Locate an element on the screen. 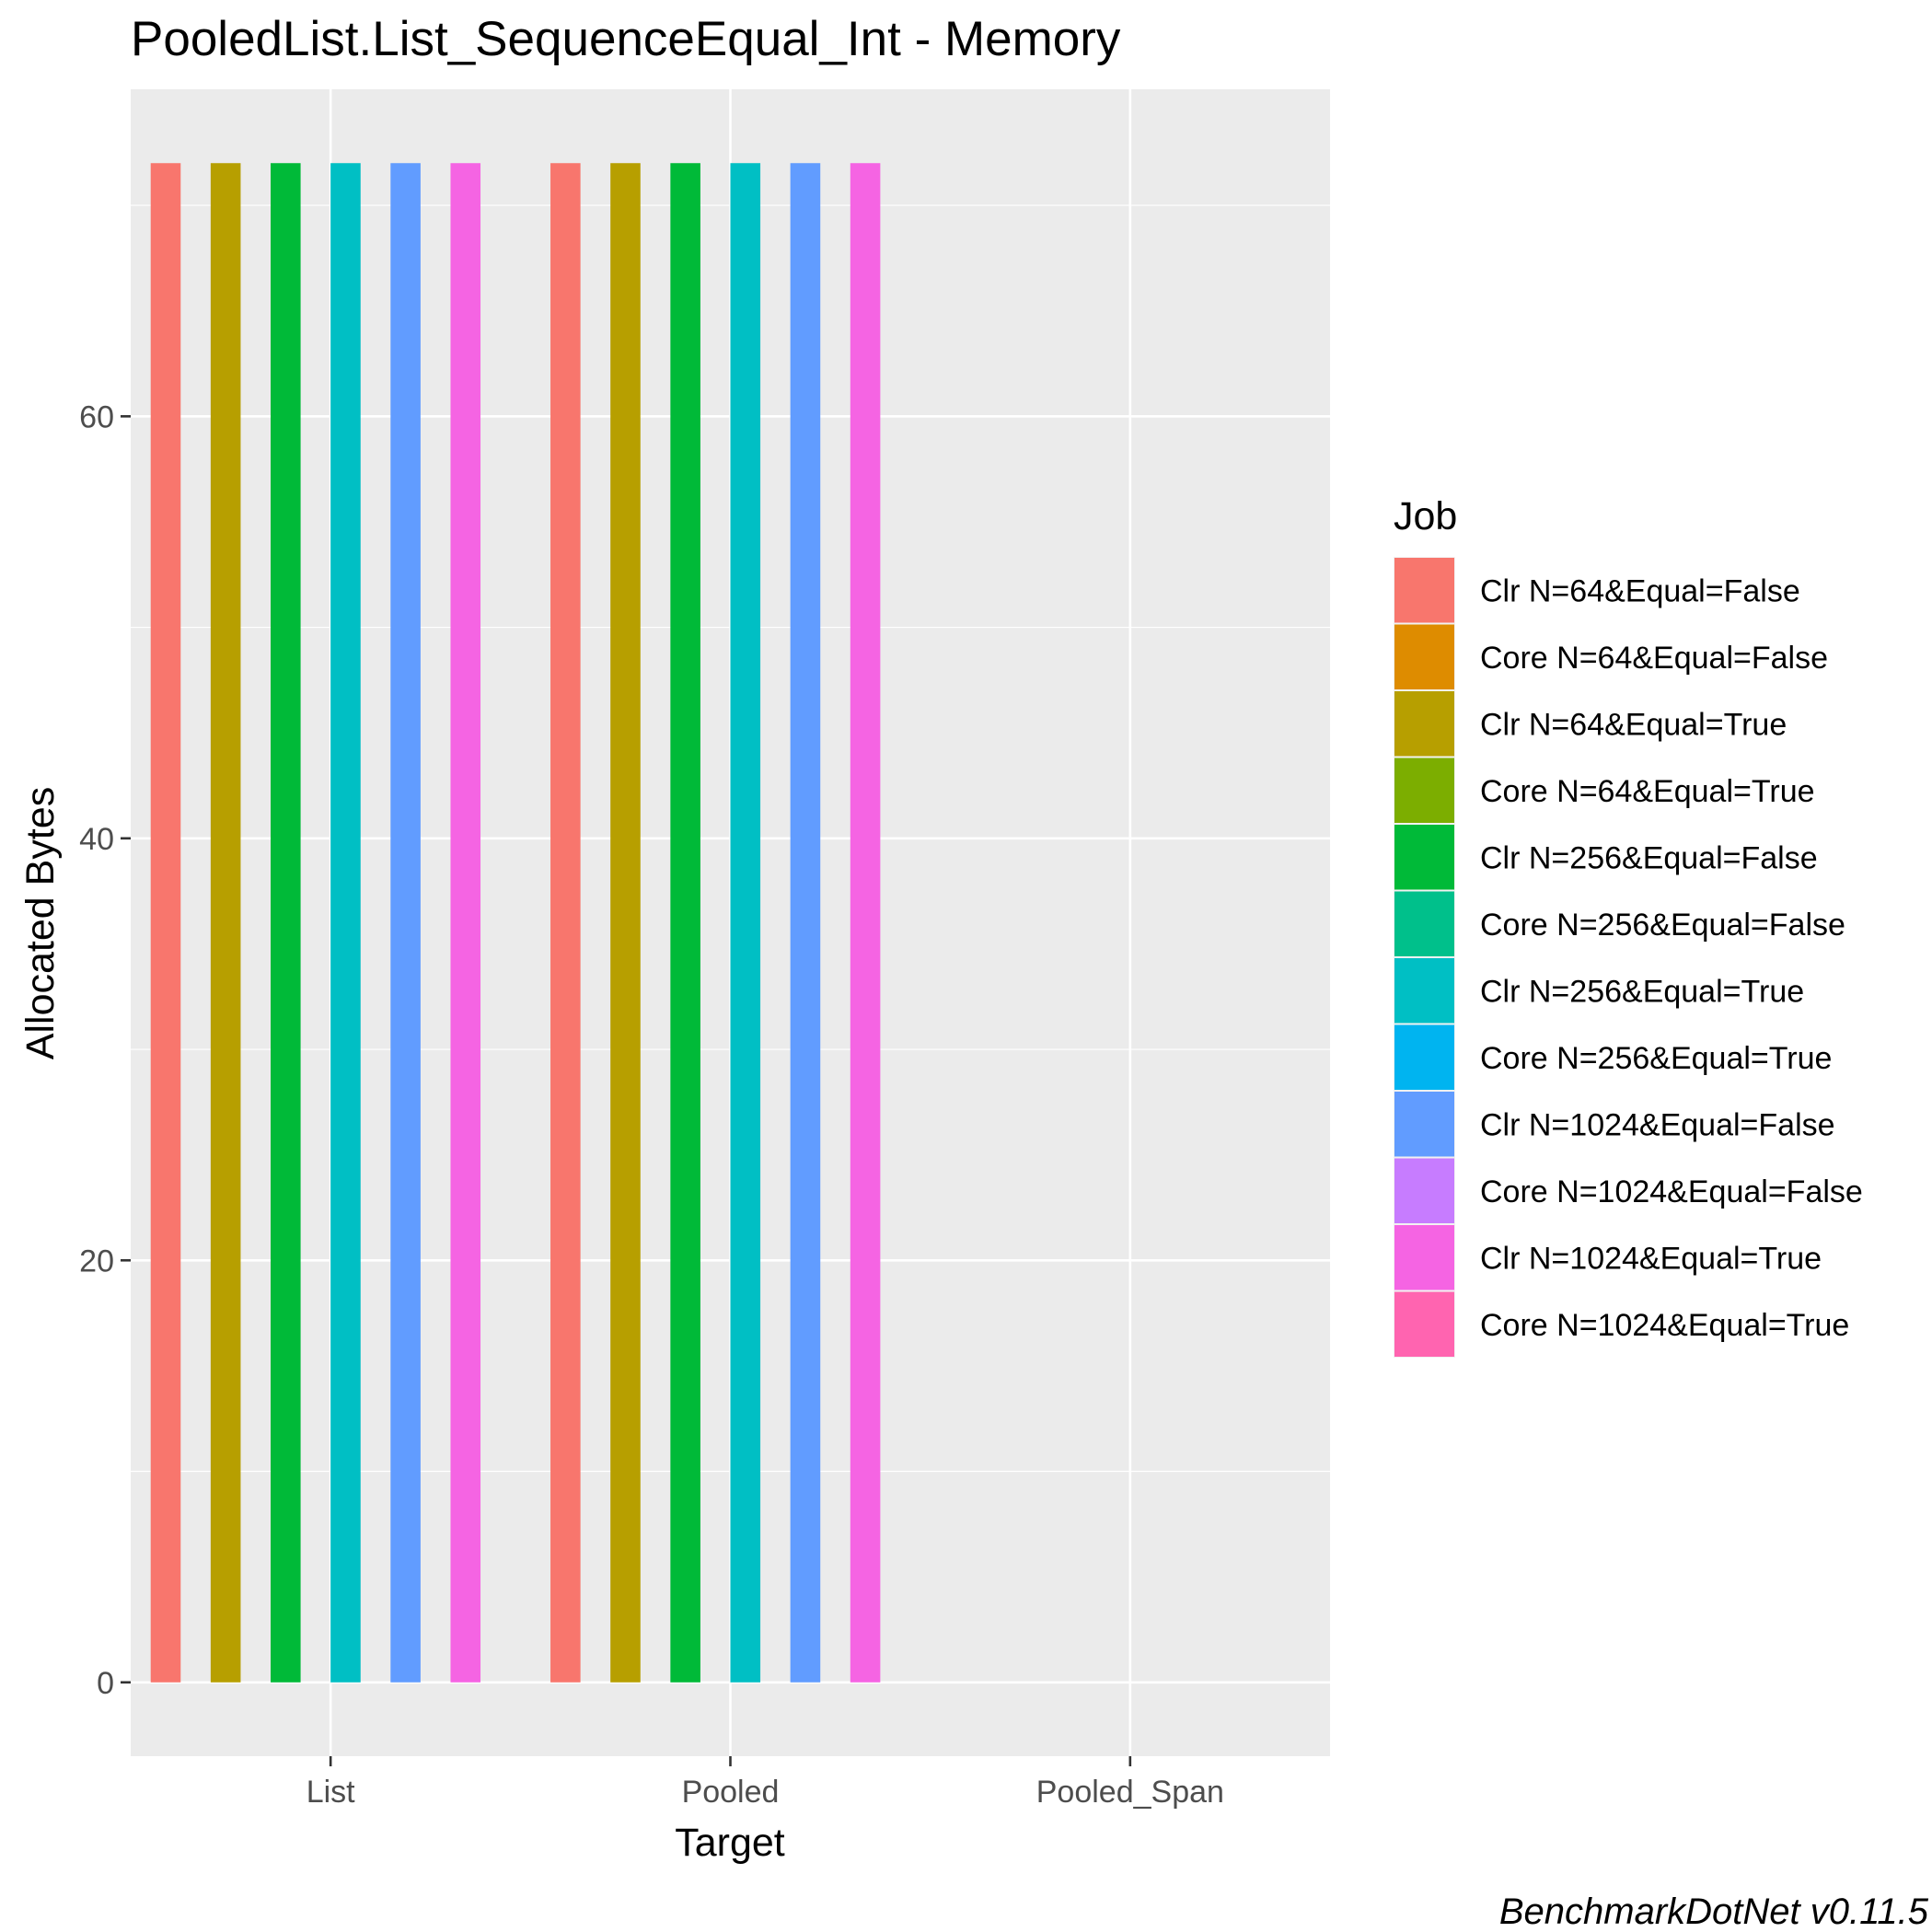 This screenshot has width=1932, height=1932. x-tick-label: Pooled_Span is located at coordinates (1130, 1793).